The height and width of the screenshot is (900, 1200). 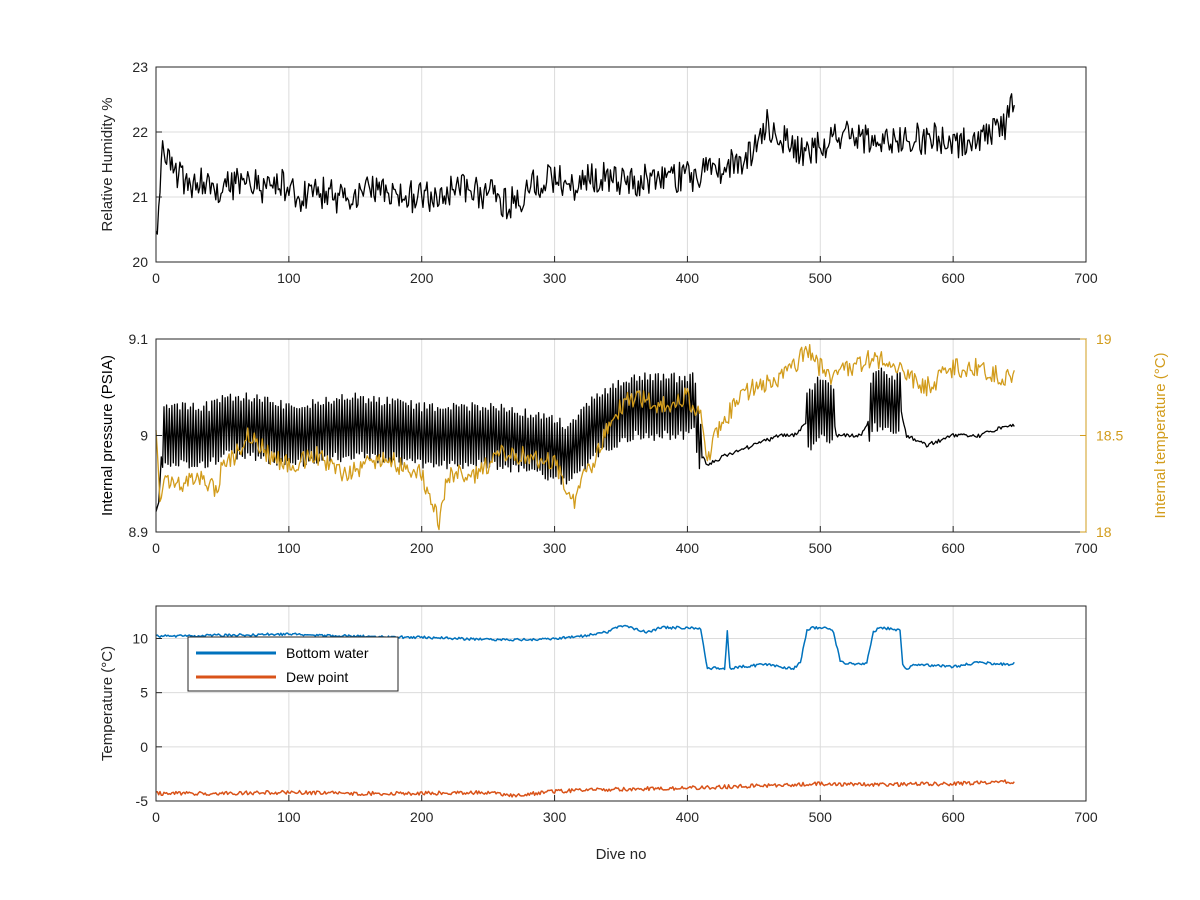 I want to click on series-line-bottom-water, so click(x=585, y=647).